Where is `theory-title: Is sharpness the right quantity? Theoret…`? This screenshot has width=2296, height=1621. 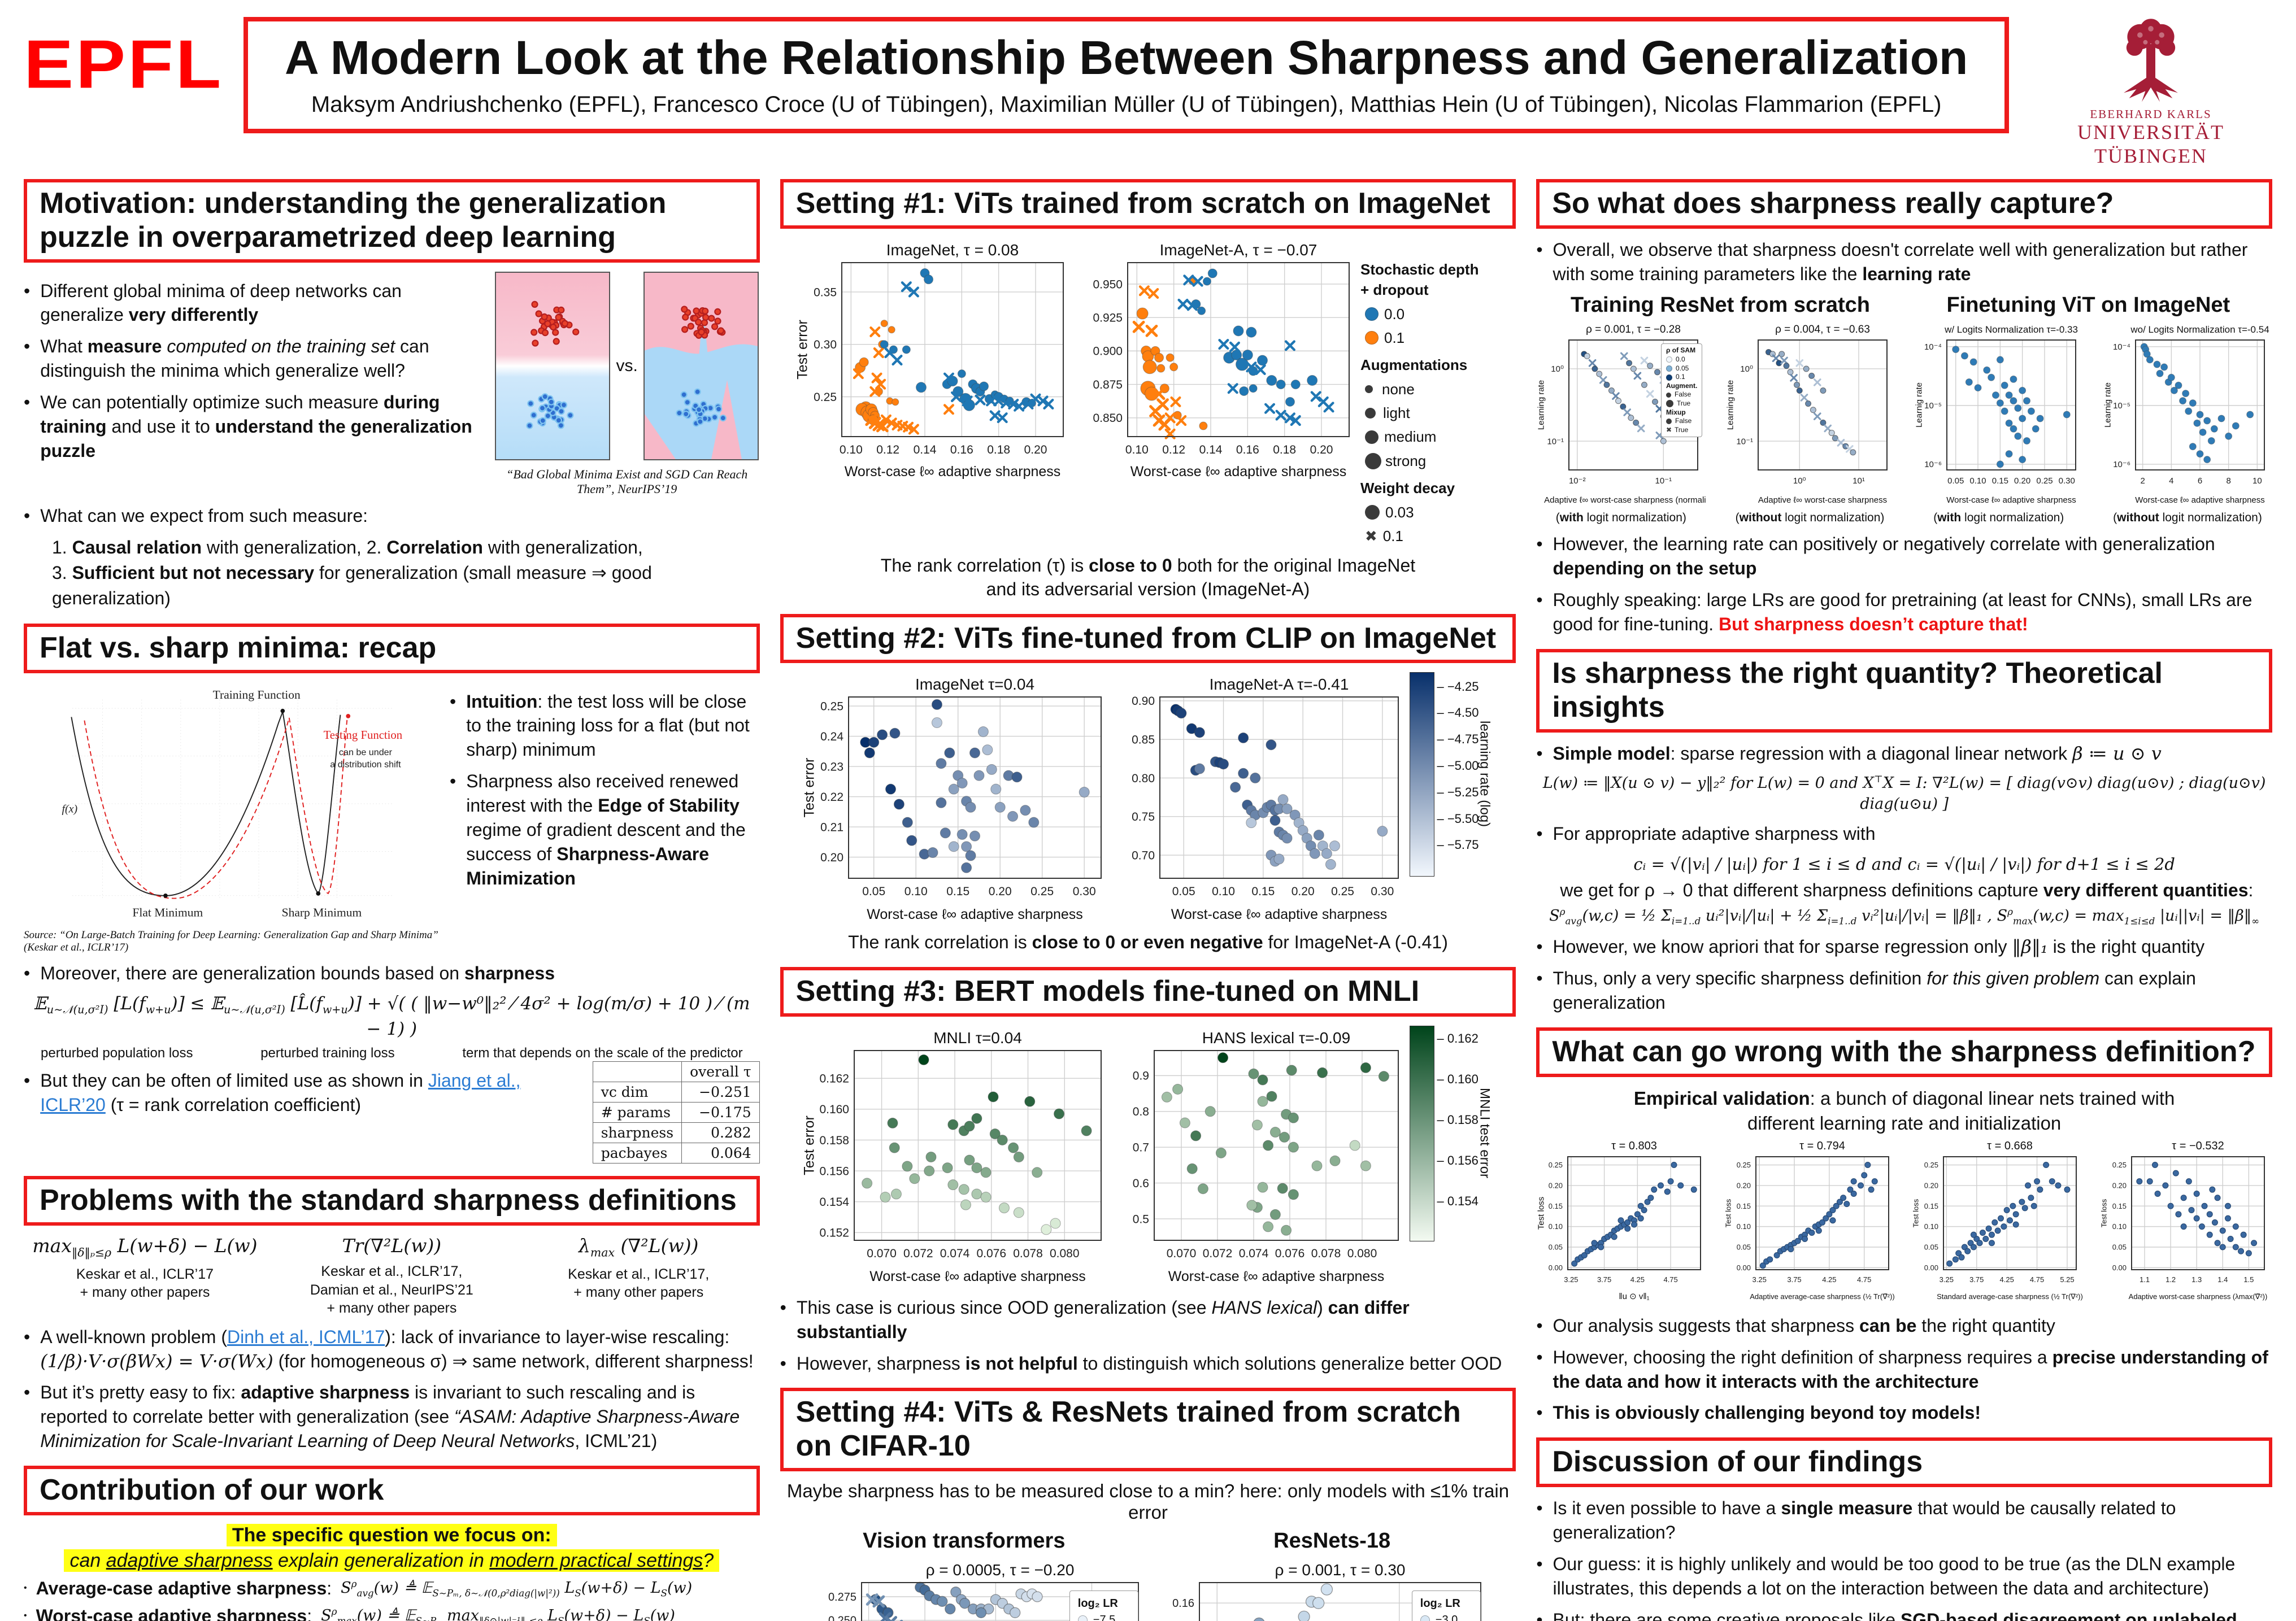 theory-title: Is sharpness the right quantity? Theoret… is located at coordinates (1904, 690).